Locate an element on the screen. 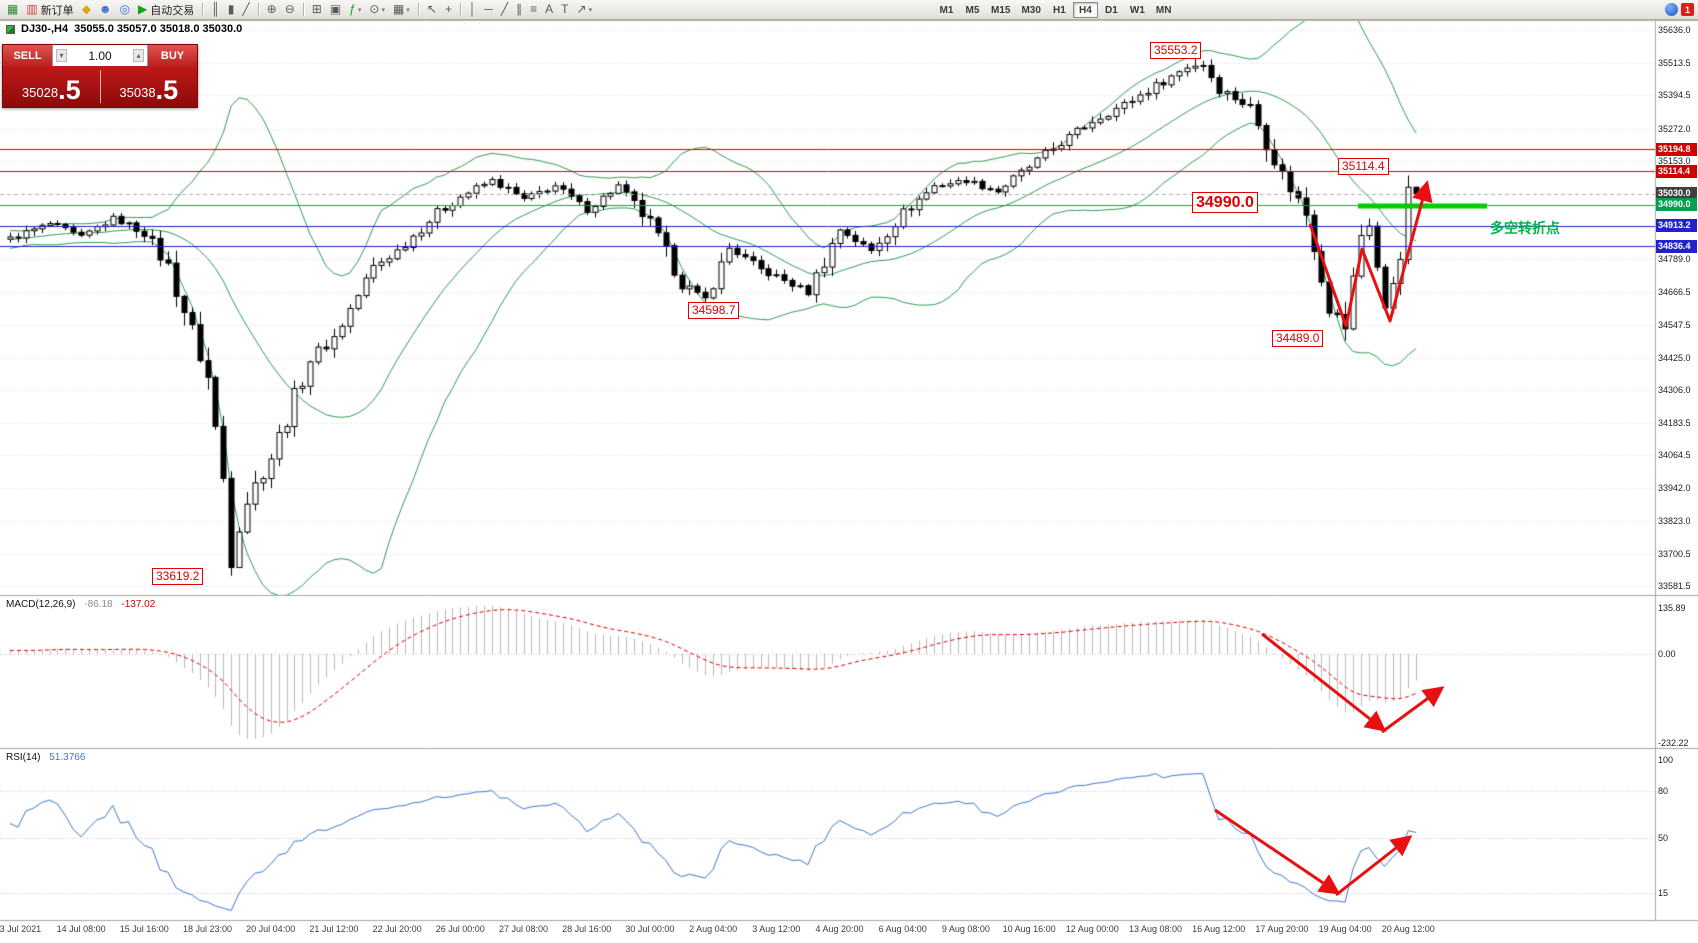  arrows-tool-icon: ↗ ▾ is located at coordinates (585, 9).